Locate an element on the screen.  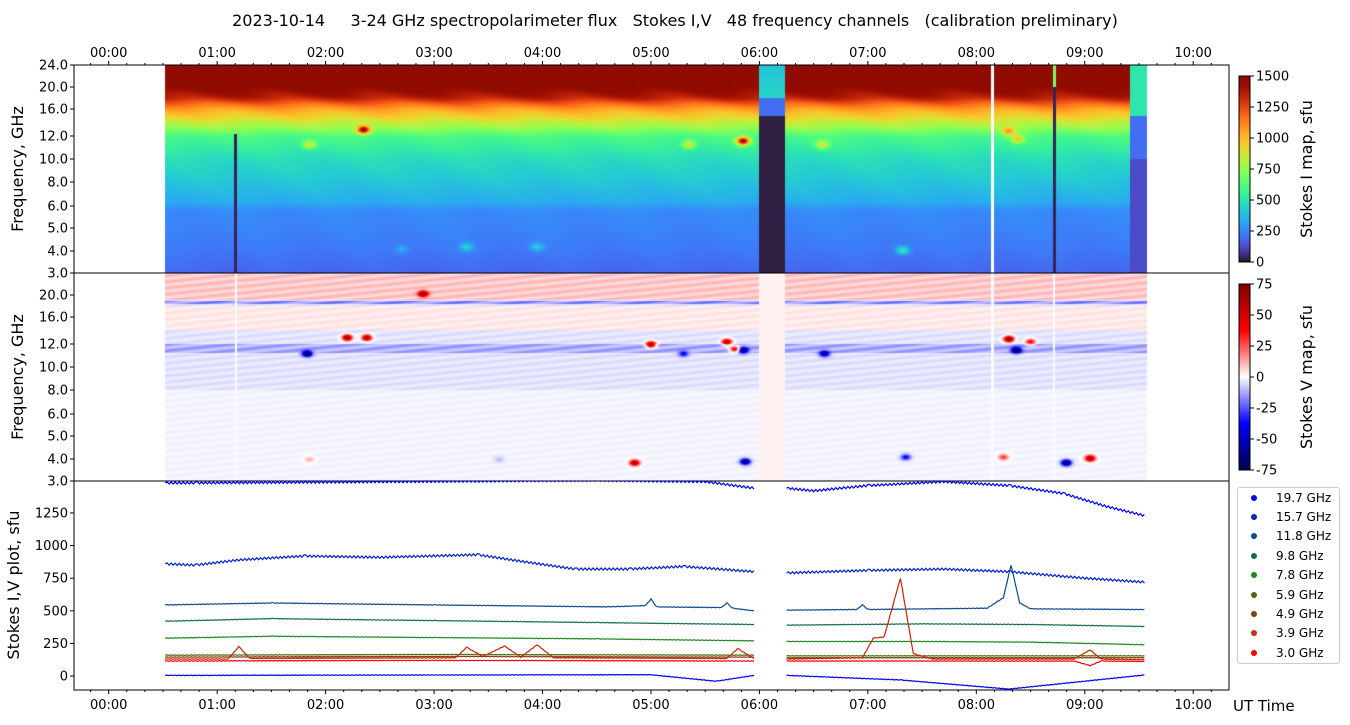
stokes-v-ytick-label: 16.0 is located at coordinates (53, 318).